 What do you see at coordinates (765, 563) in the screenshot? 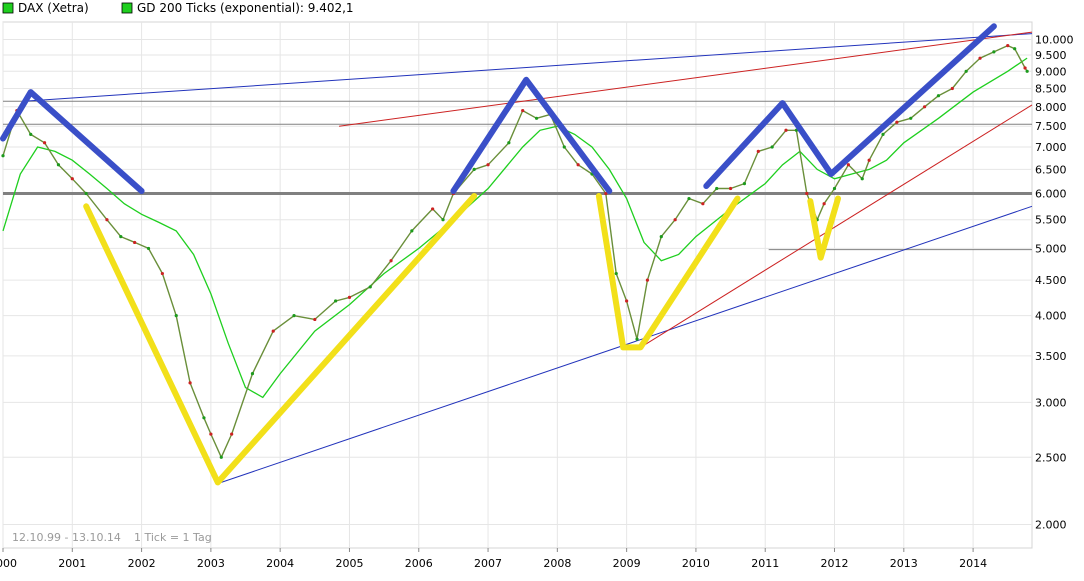
I see `x-tick-label: 2011` at bounding box center [765, 563].